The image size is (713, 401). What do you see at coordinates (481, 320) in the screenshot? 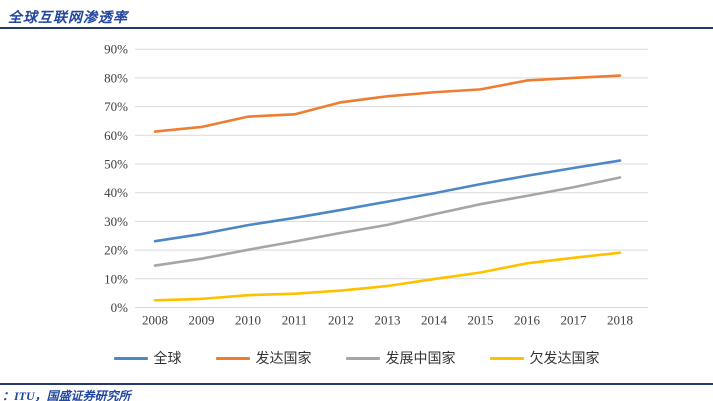
I see `x-tick-label: 2015` at bounding box center [481, 320].